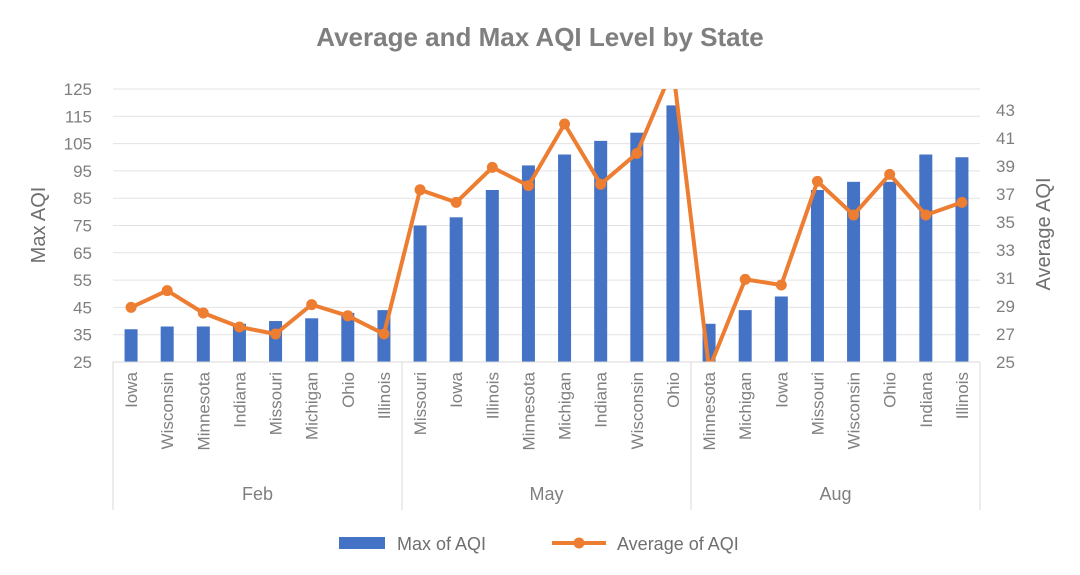  I want to click on right-tick-label: 31, so click(1005, 278).